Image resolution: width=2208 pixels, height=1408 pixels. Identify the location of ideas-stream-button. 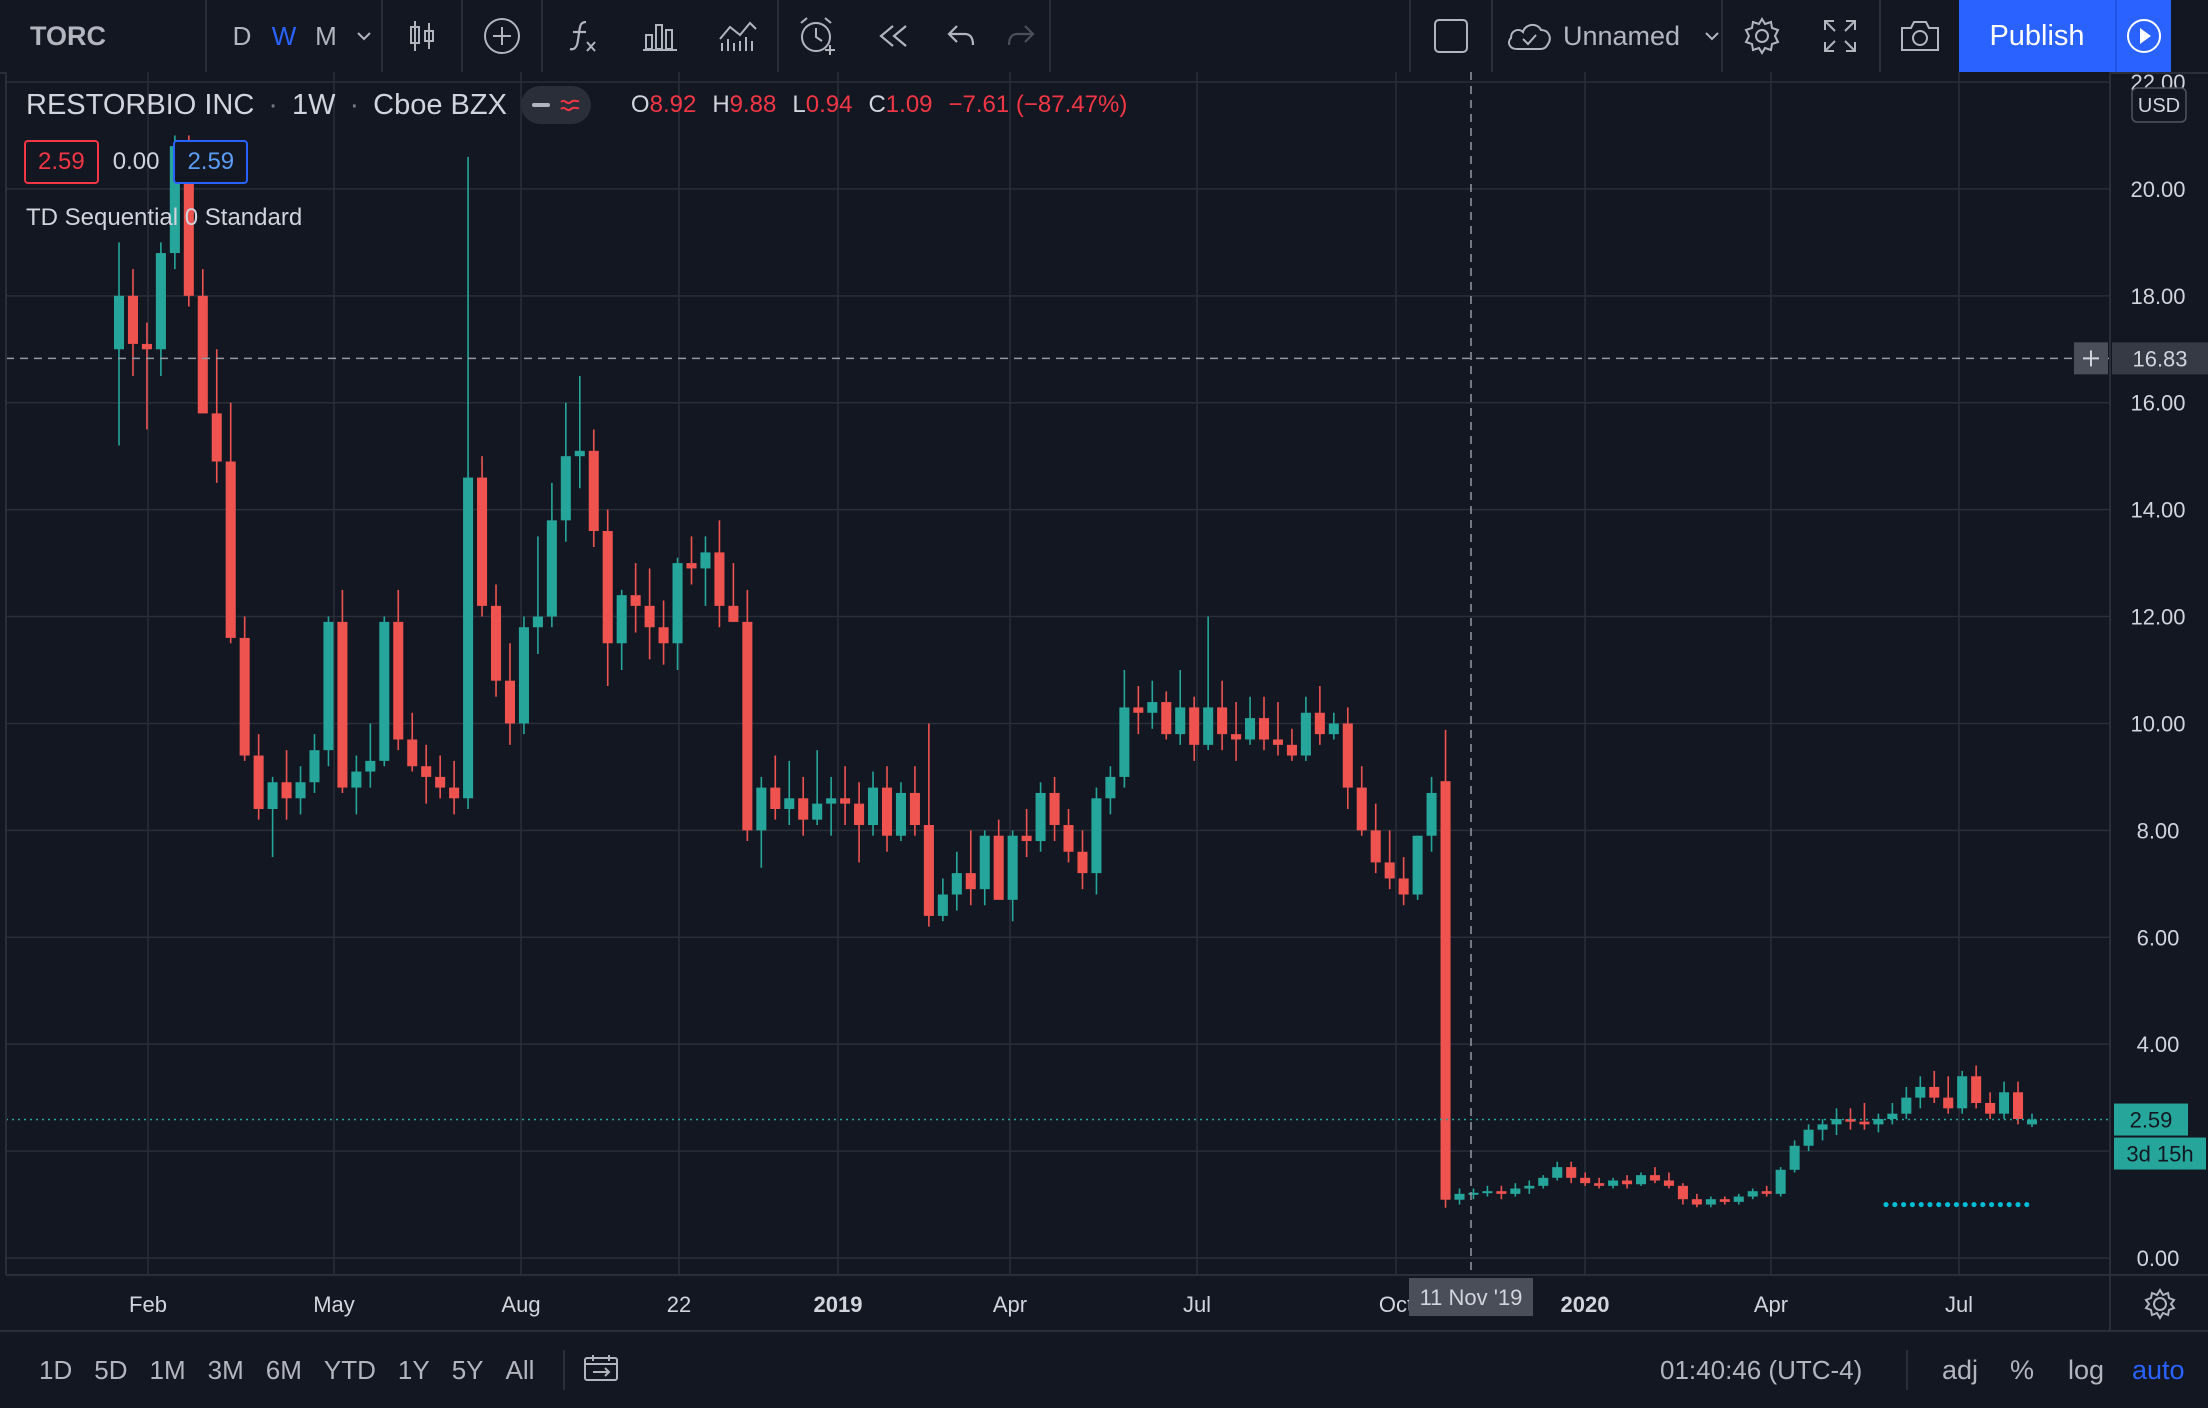
(2143, 36).